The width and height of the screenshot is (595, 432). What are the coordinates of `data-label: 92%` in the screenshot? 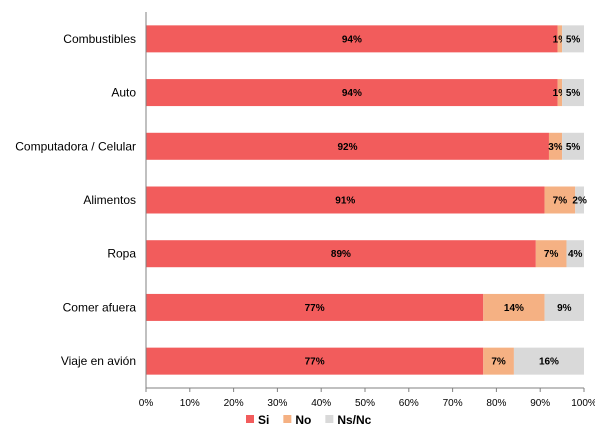 It's located at (347, 147).